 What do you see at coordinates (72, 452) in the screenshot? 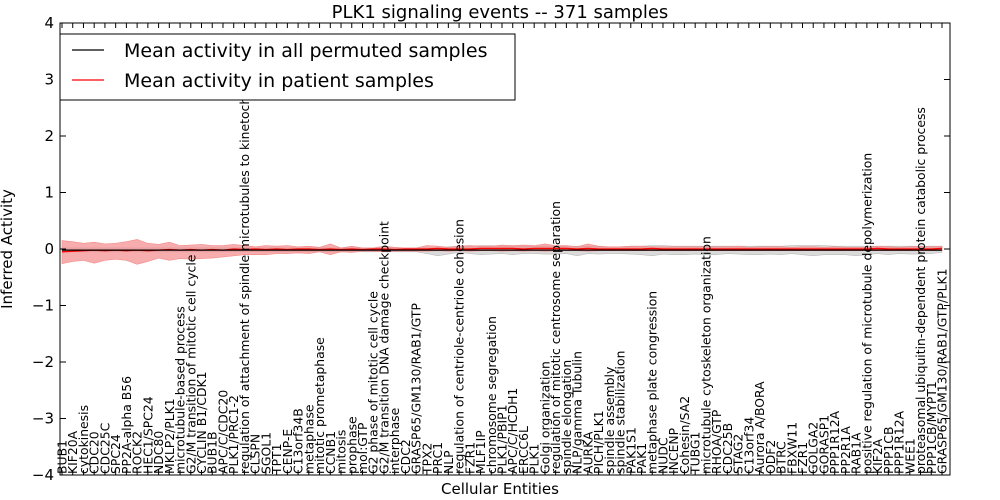
I see `x-category-label: KIF20A` at bounding box center [72, 452].